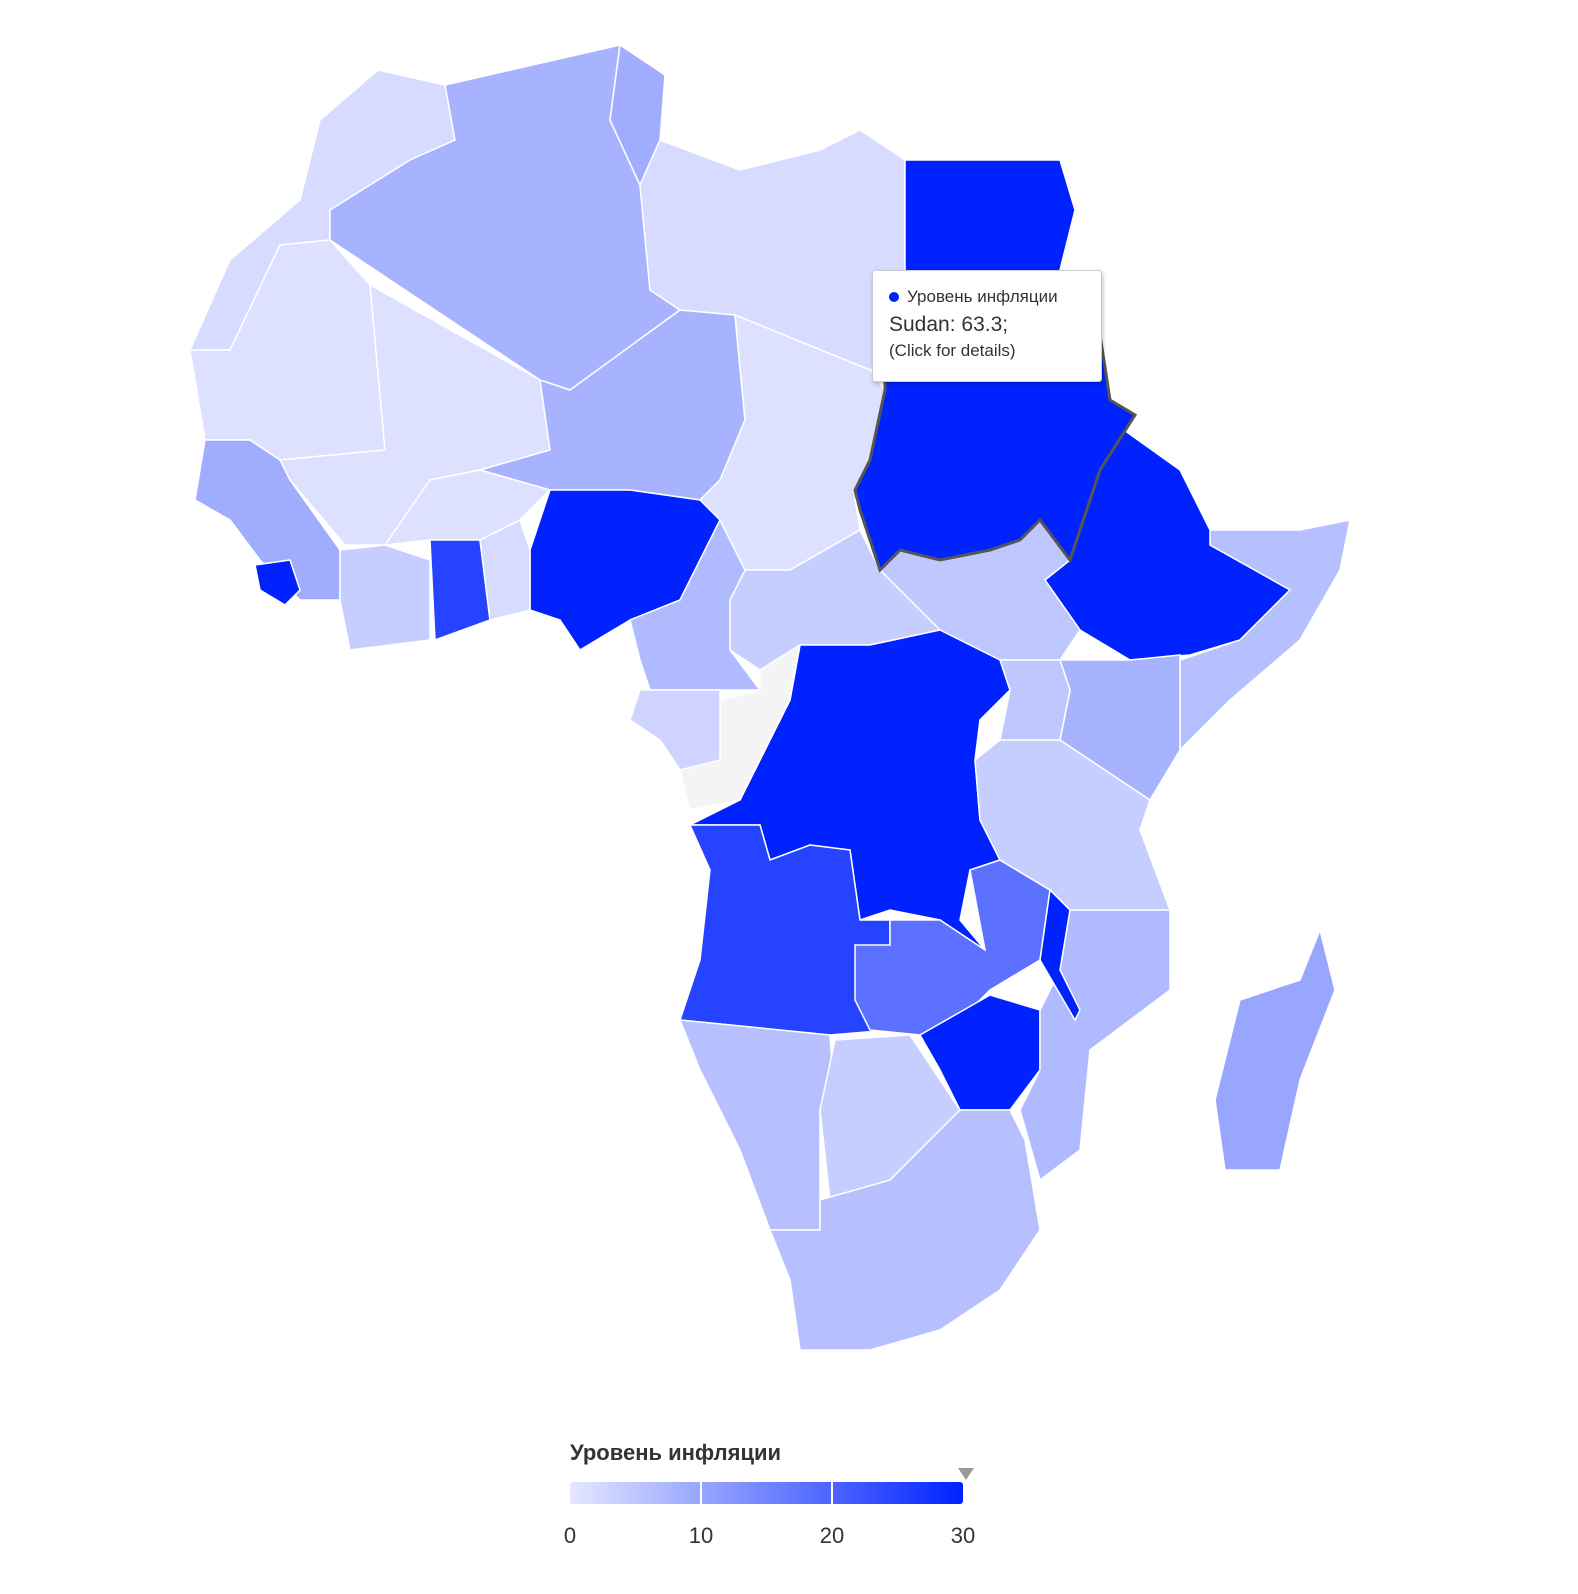 This screenshot has width=1578, height=1594. I want to click on legend: Уровень инфляции 0 10 20 30, so click(769, 1494).